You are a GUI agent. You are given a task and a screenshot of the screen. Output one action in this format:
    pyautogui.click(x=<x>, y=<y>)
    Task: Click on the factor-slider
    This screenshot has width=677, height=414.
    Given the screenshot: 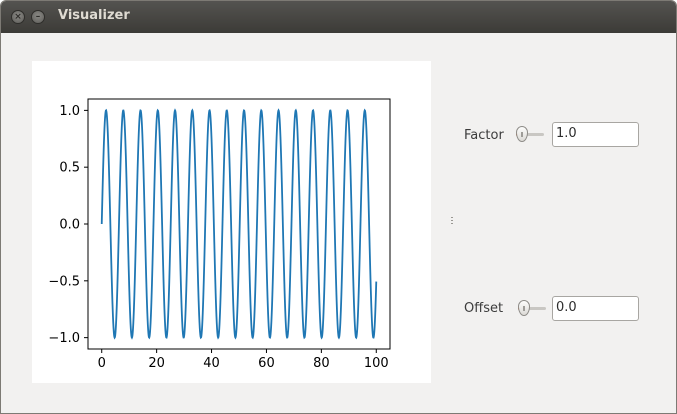 What is the action you would take?
    pyautogui.click(x=530, y=134)
    